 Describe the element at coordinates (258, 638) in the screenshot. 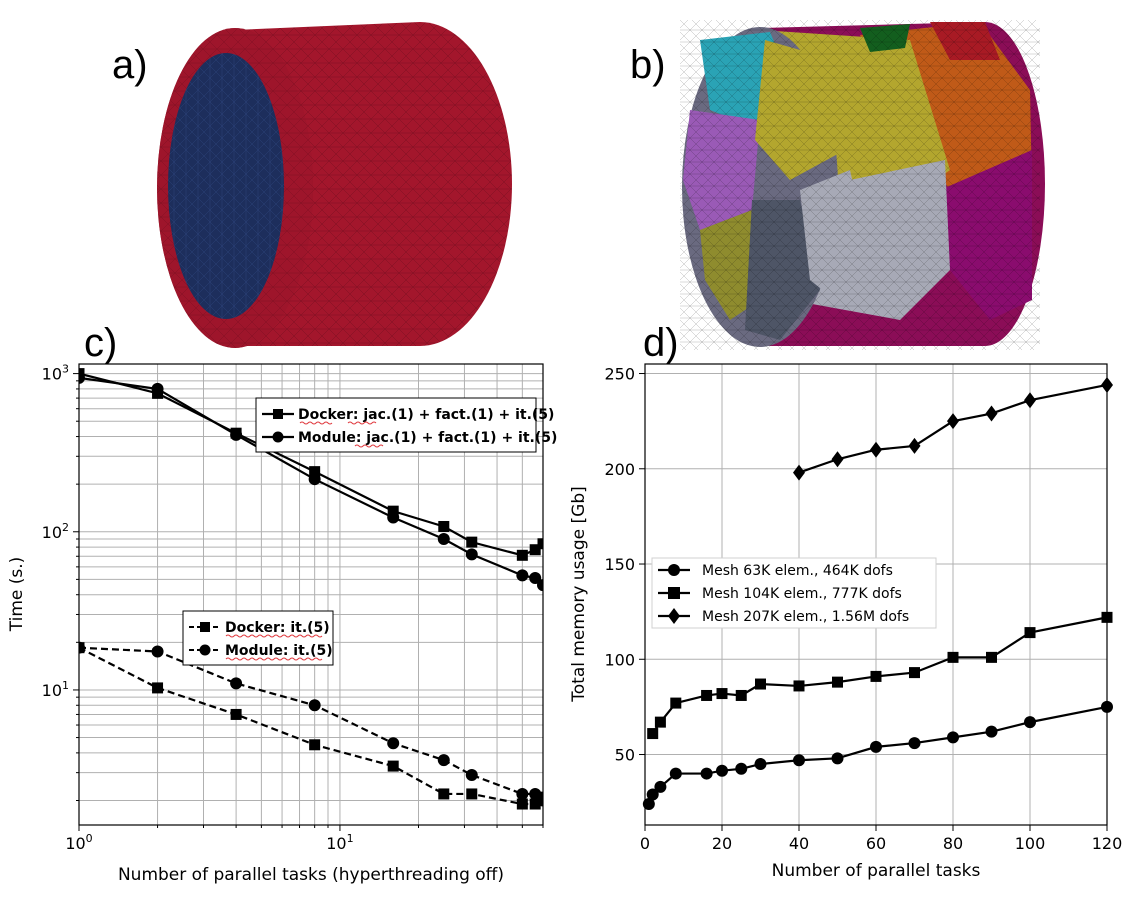

I see `chart-c-legend-2: Docker: it.(5) Module: it.(5)` at that location.